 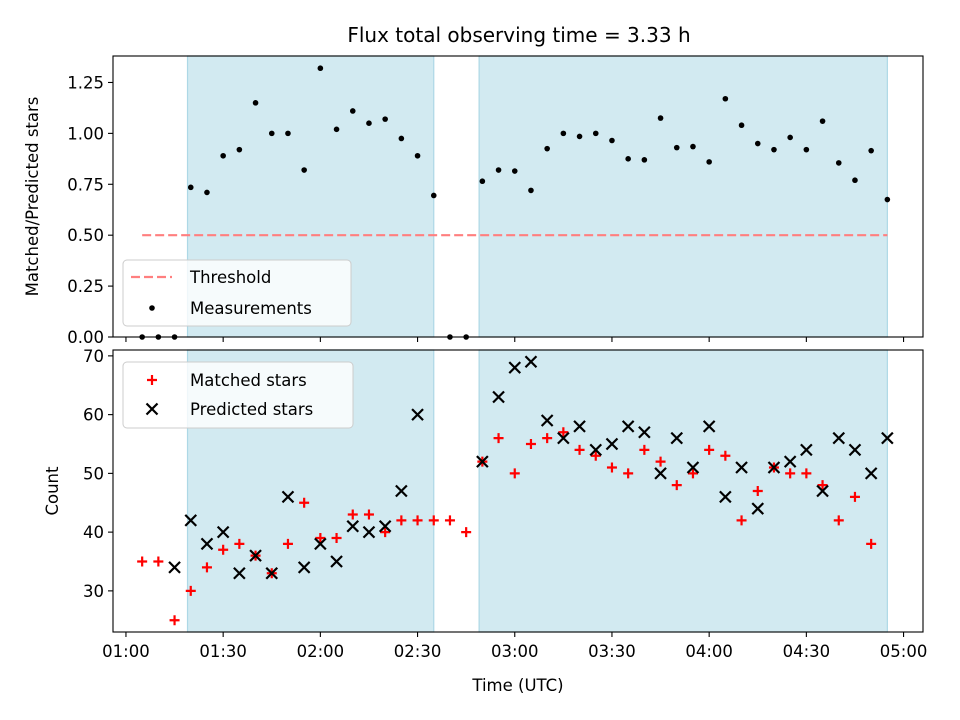 What do you see at coordinates (904, 651) in the screenshot?
I see `x-tick-label: 05:00` at bounding box center [904, 651].